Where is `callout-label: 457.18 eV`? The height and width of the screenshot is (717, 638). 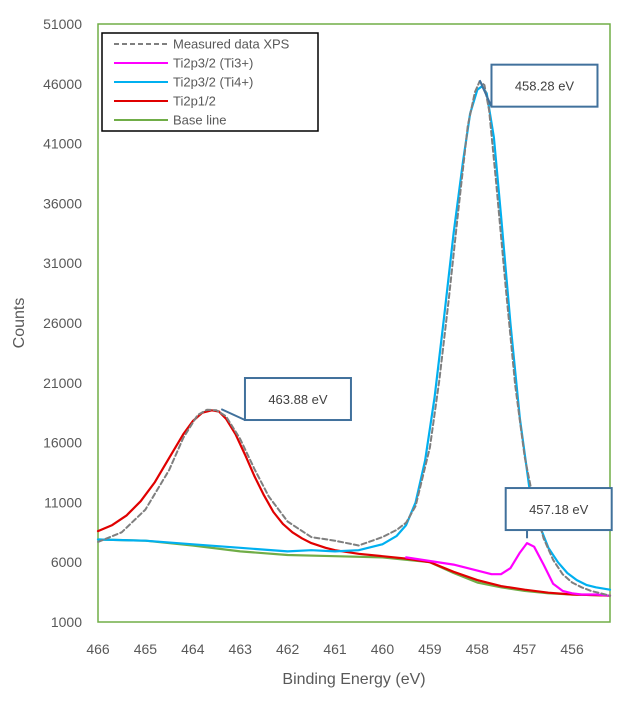
callout-label: 457.18 eV is located at coordinates (559, 509).